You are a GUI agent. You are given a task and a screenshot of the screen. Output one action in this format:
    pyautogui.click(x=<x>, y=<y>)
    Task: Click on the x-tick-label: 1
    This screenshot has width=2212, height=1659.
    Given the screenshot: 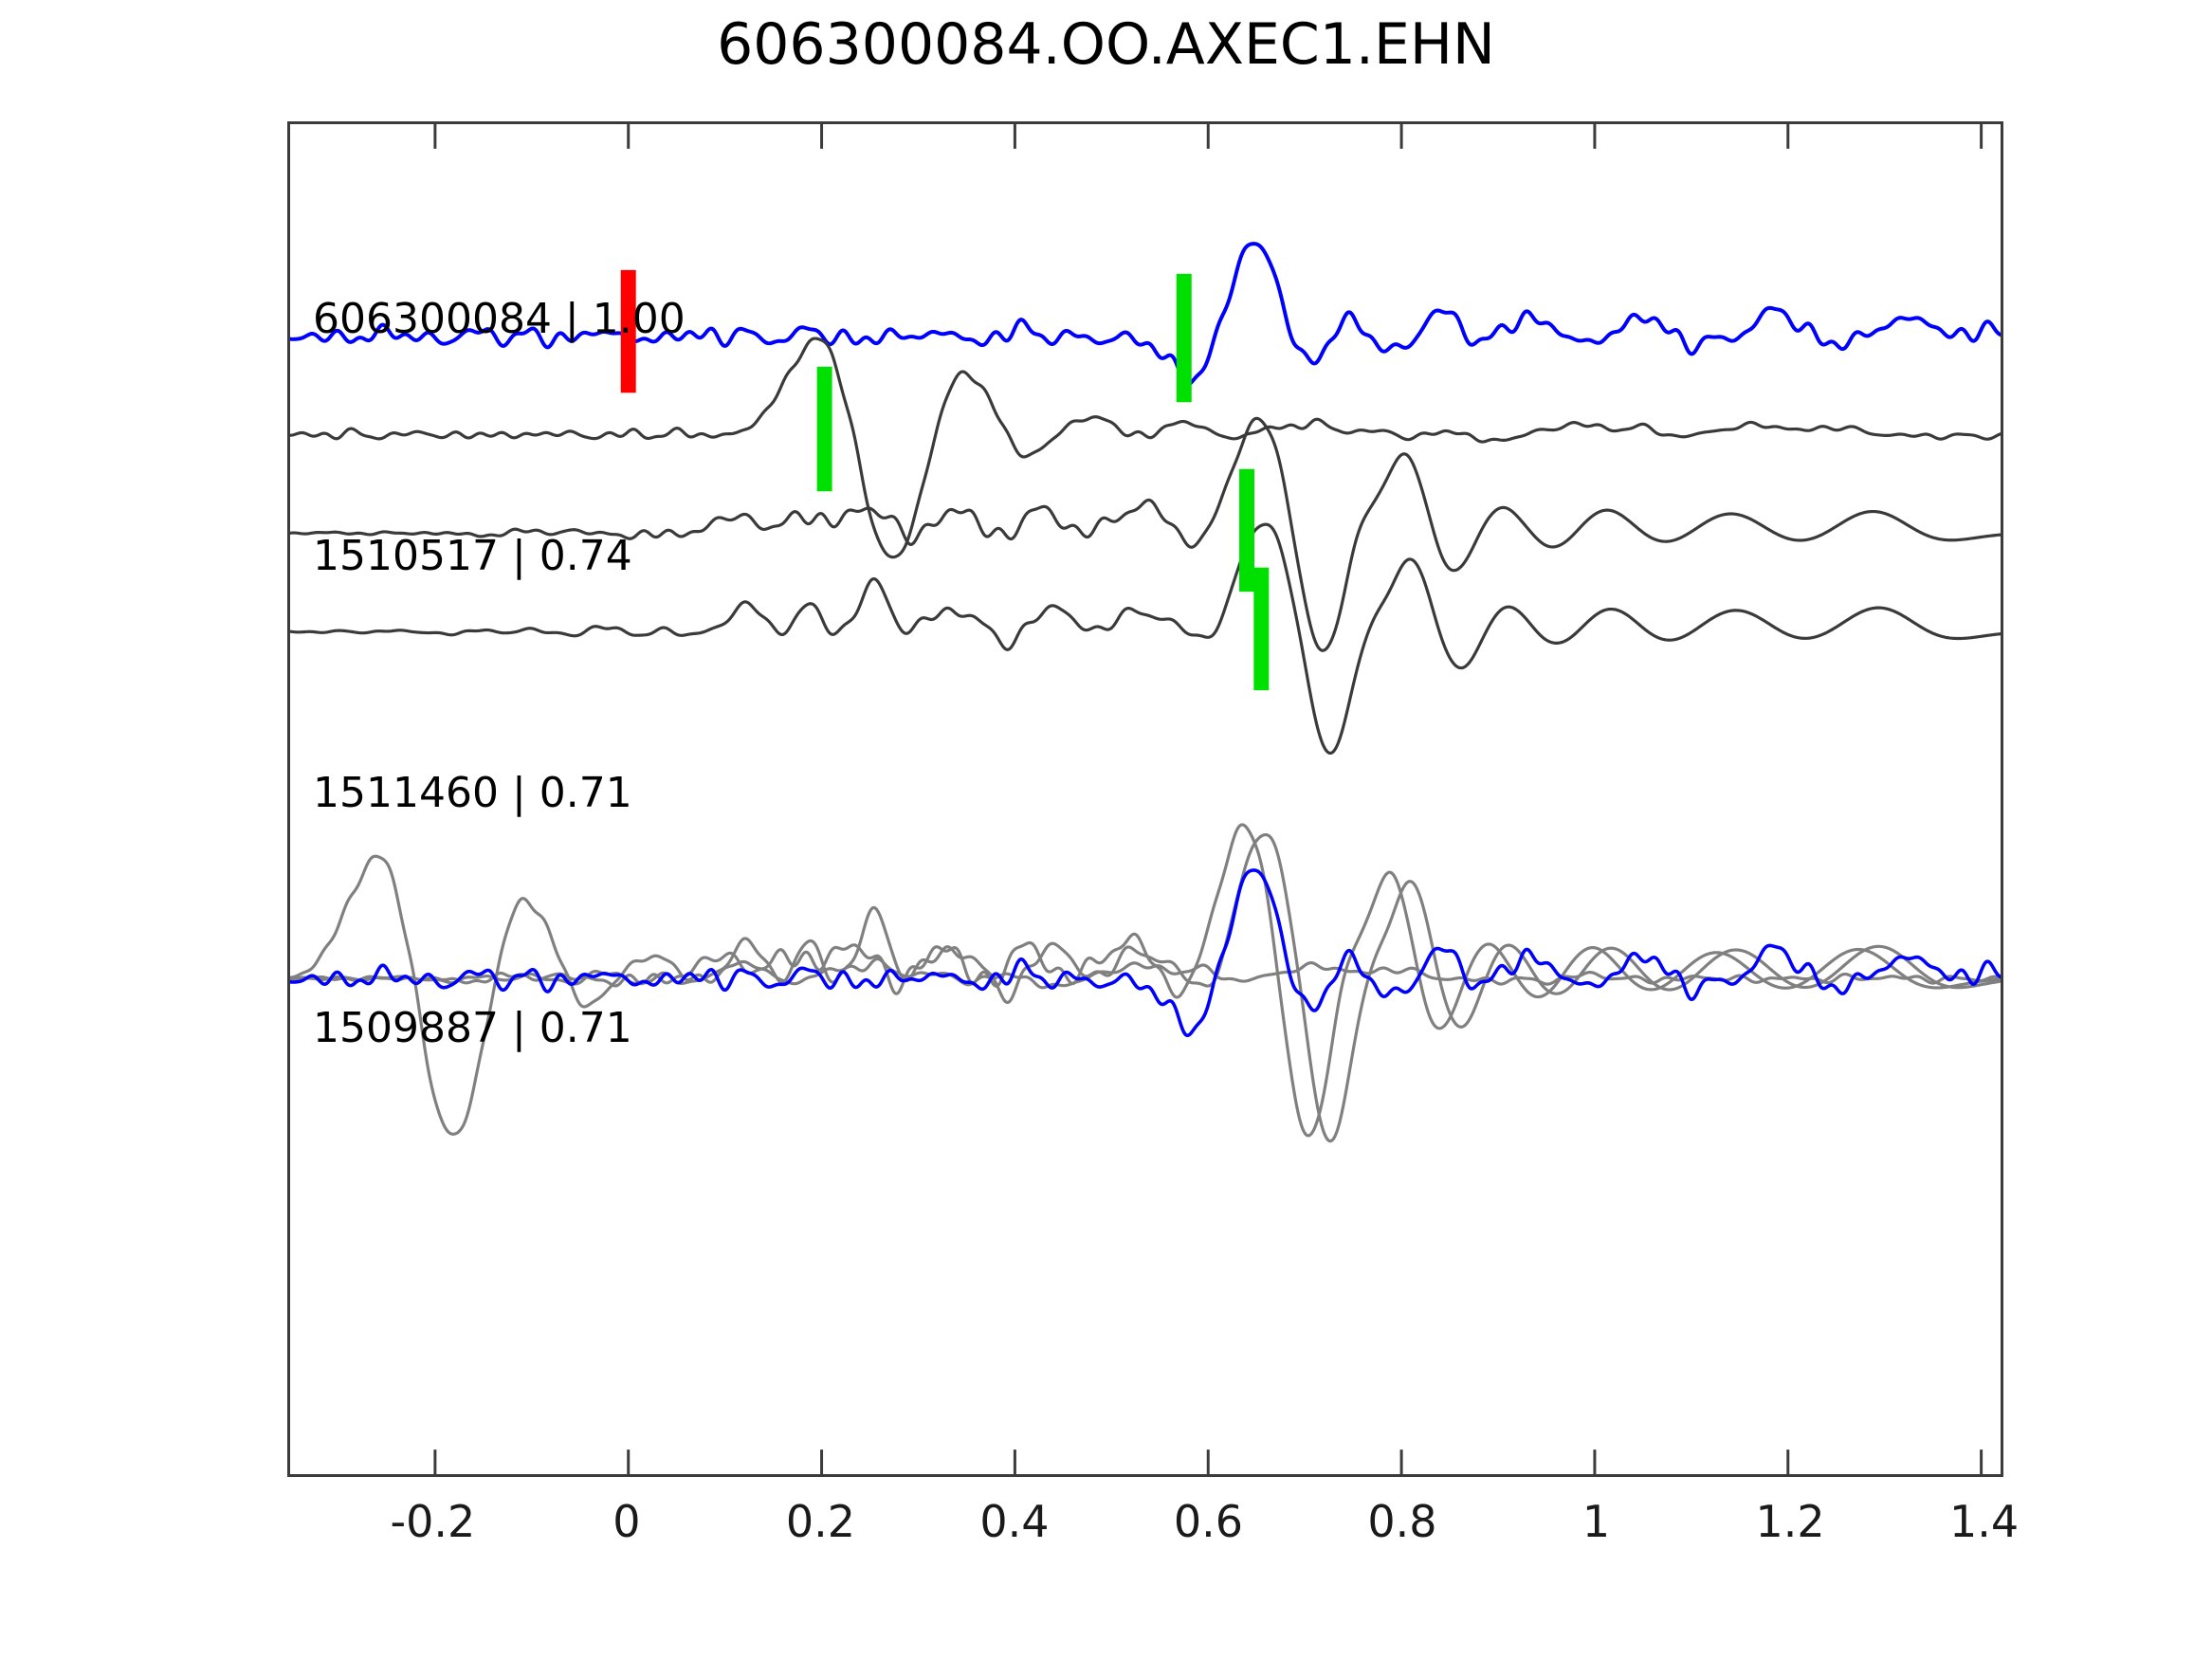 What is the action you would take?
    pyautogui.click(x=1596, y=1521)
    